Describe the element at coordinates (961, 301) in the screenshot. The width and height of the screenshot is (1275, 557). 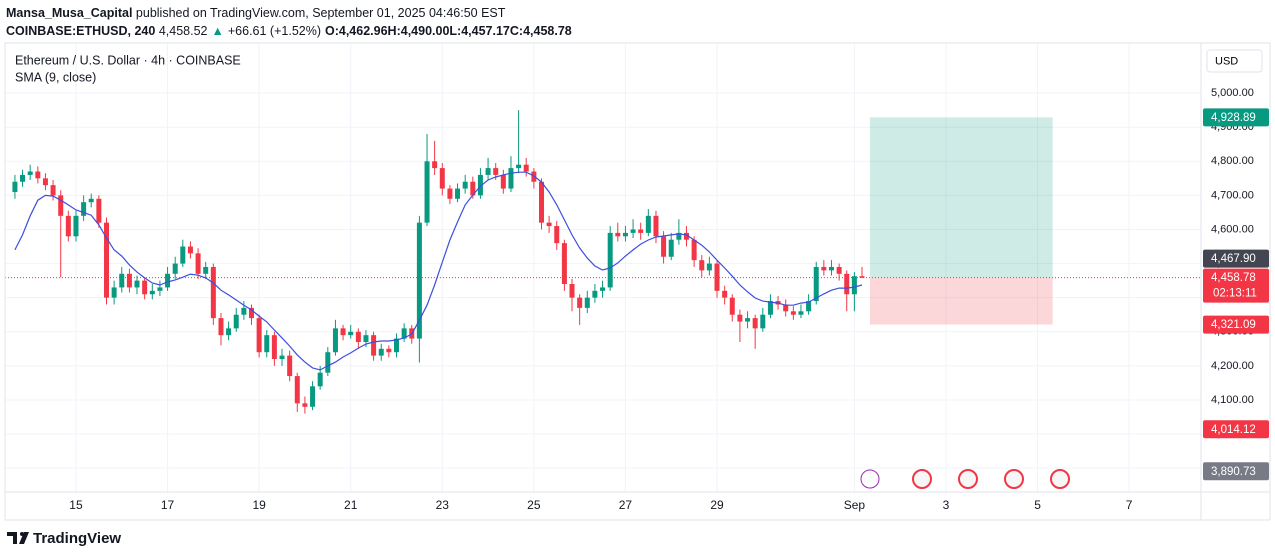
I see `position-loss-zone` at that location.